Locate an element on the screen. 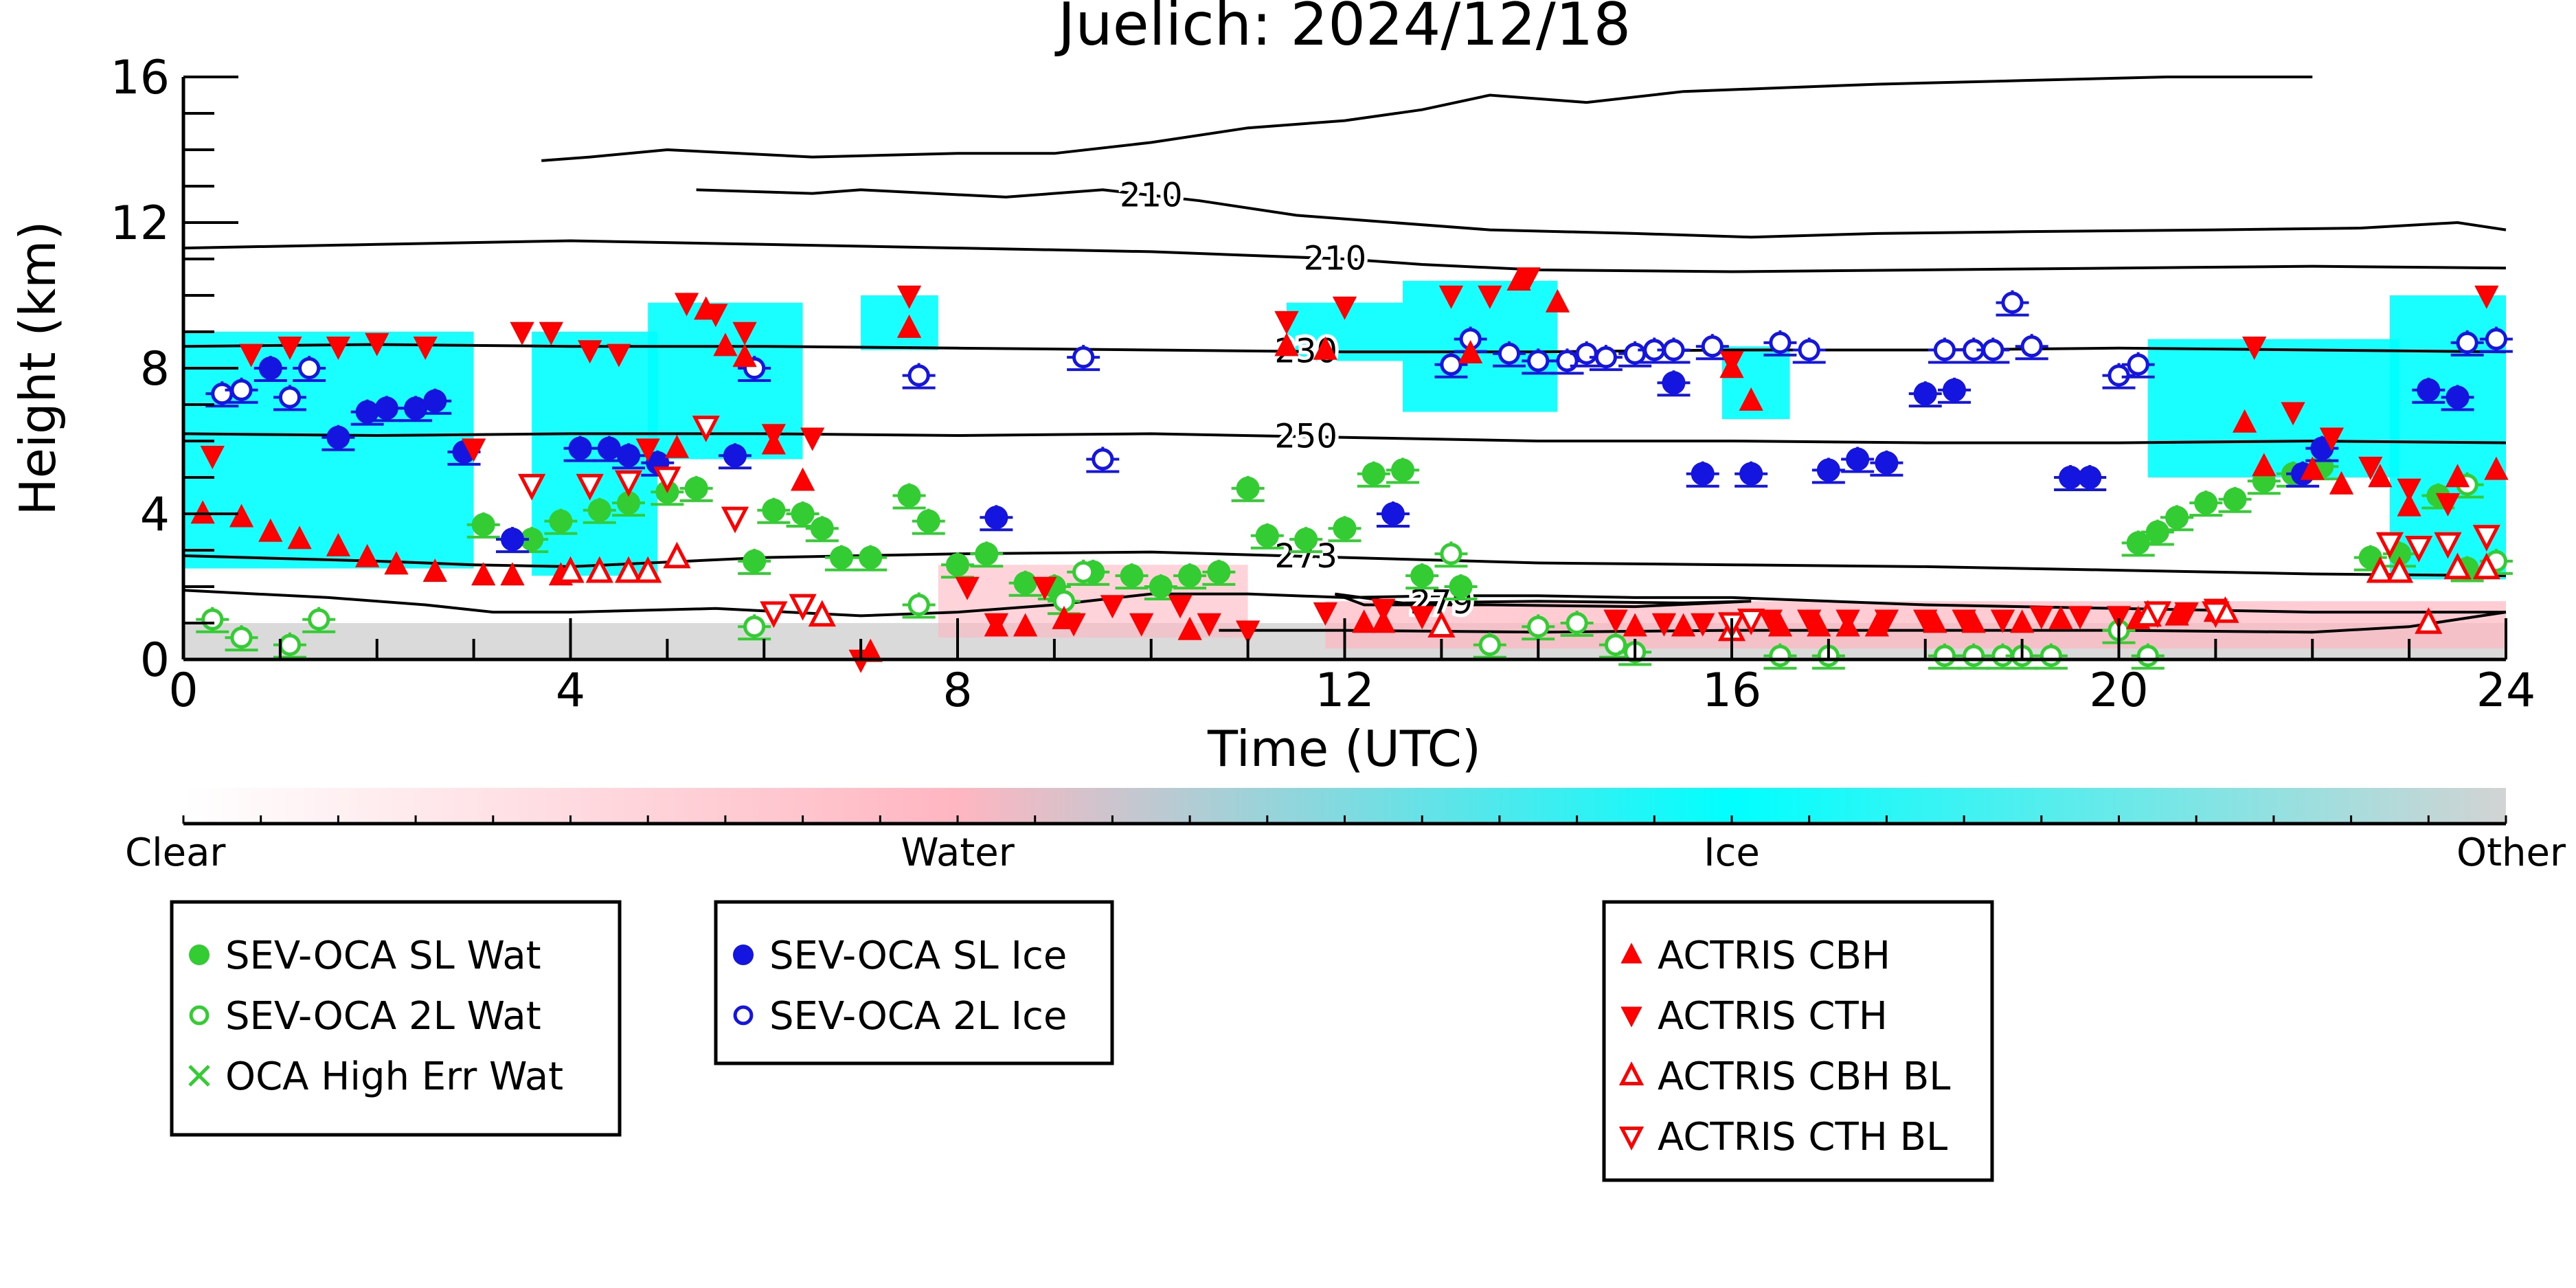  y-tick-label: 16 is located at coordinates (140, 78).